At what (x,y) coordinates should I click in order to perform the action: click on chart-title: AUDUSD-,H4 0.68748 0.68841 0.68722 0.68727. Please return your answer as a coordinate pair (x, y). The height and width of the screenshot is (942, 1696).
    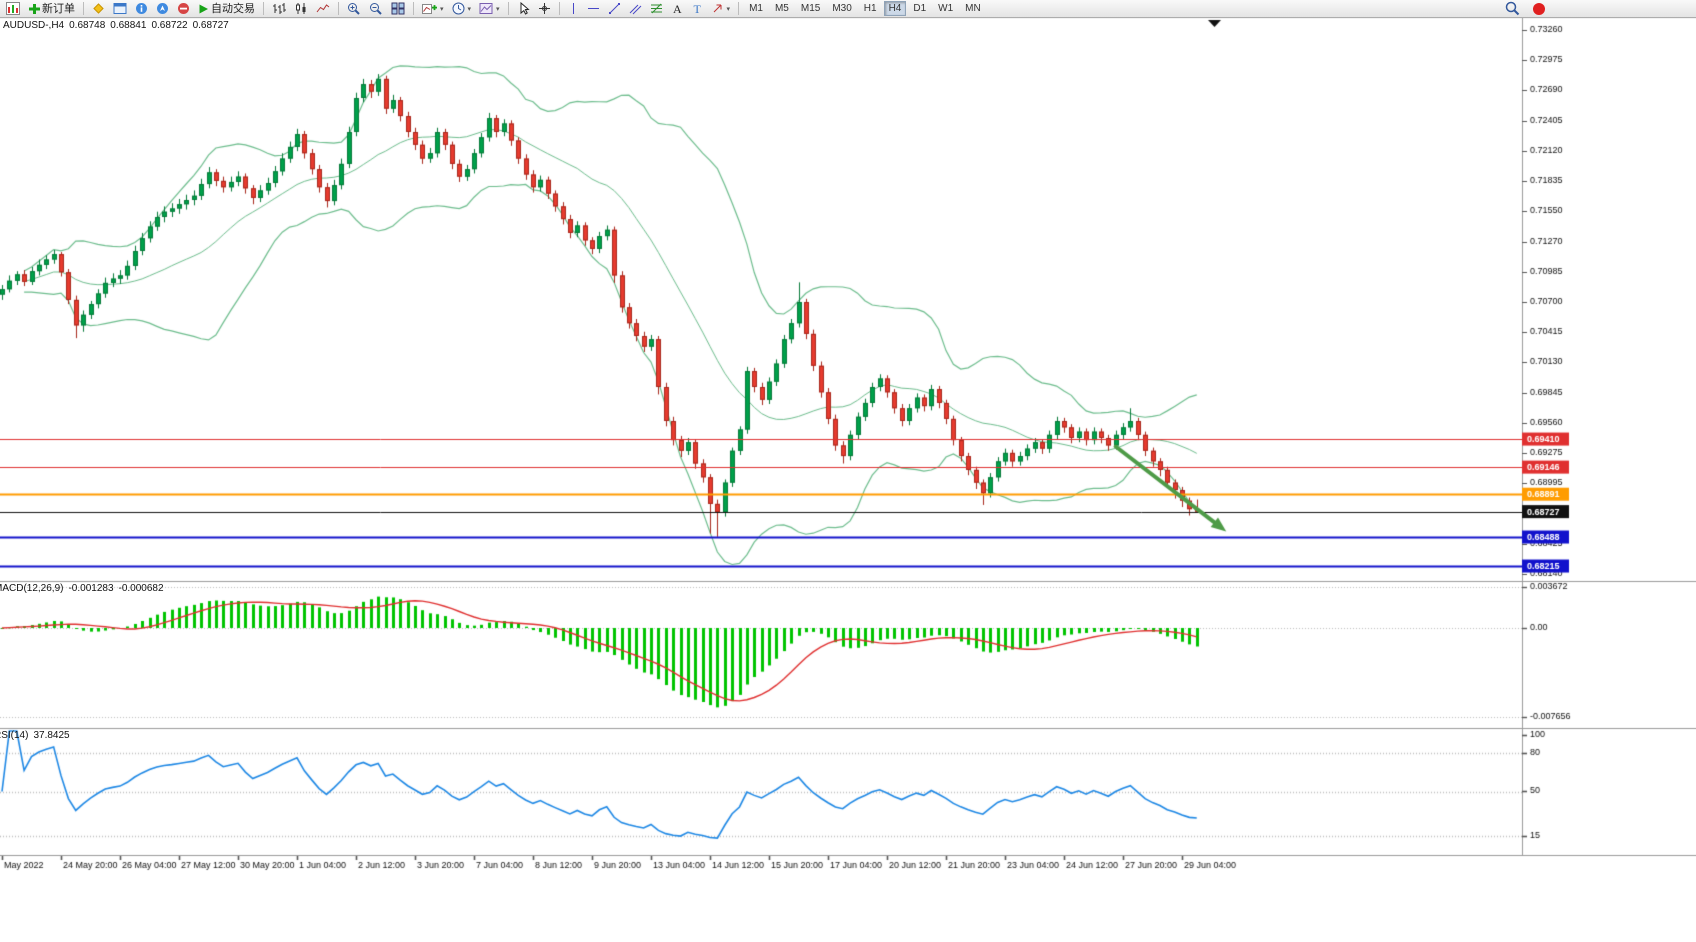
    Looking at the image, I should click on (118, 26).